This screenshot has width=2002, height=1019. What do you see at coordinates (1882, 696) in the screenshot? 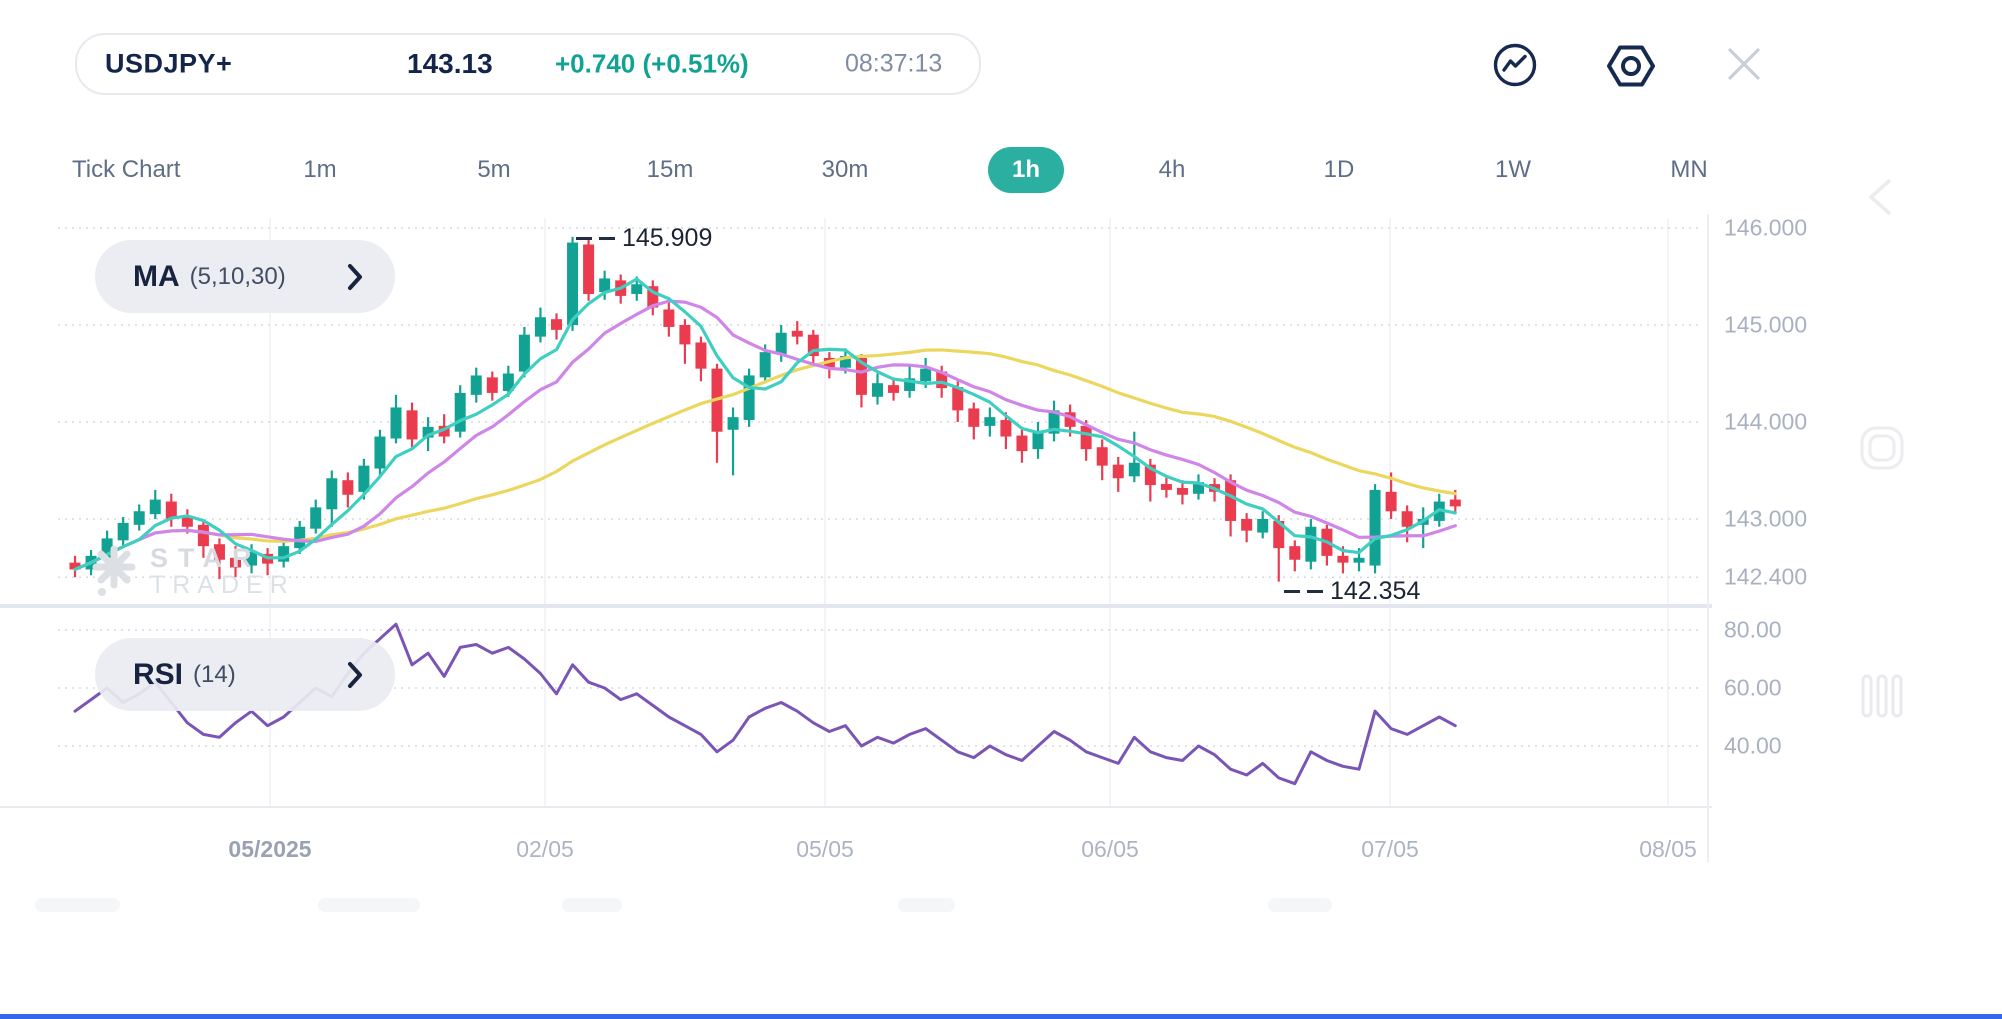
I see `volume-bars-tool-icon` at bounding box center [1882, 696].